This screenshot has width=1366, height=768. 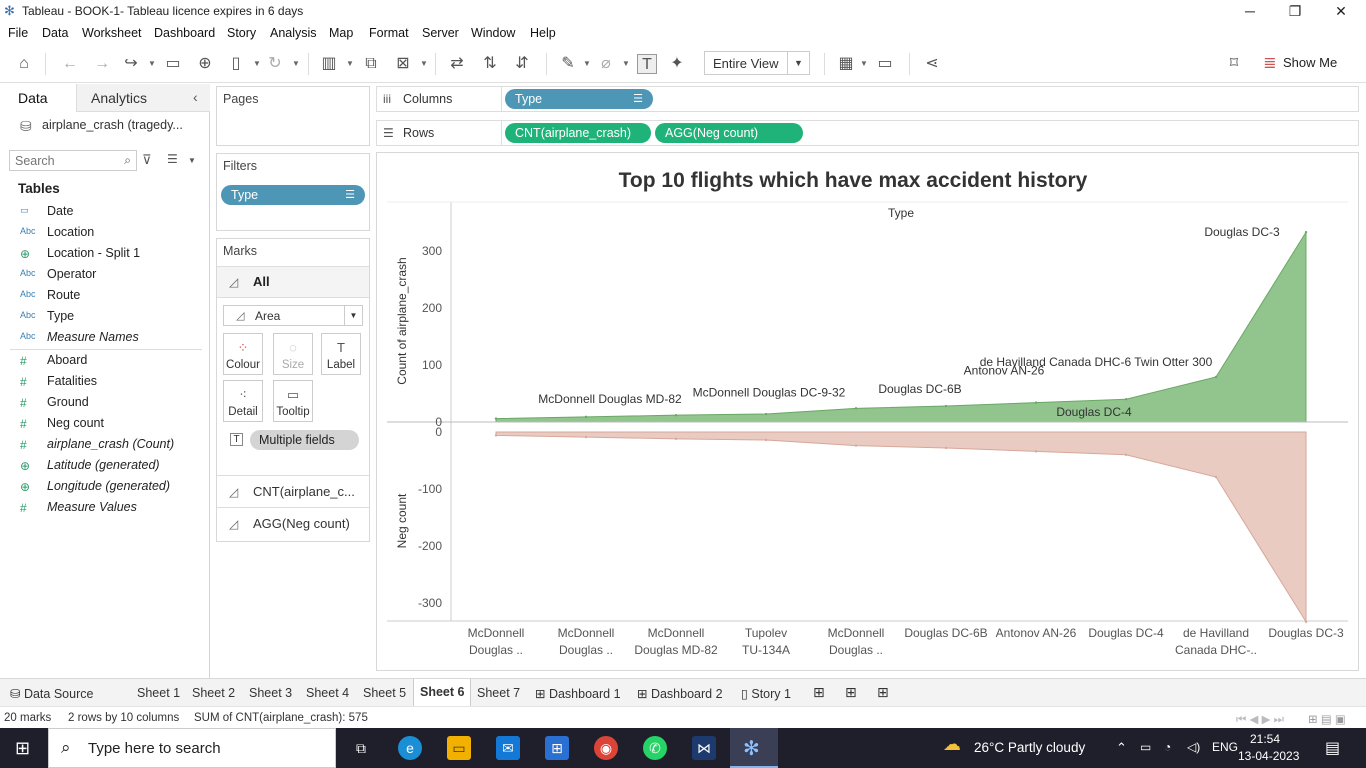 I want to click on menu-worksheet: Worksheet, so click(x=112, y=33).